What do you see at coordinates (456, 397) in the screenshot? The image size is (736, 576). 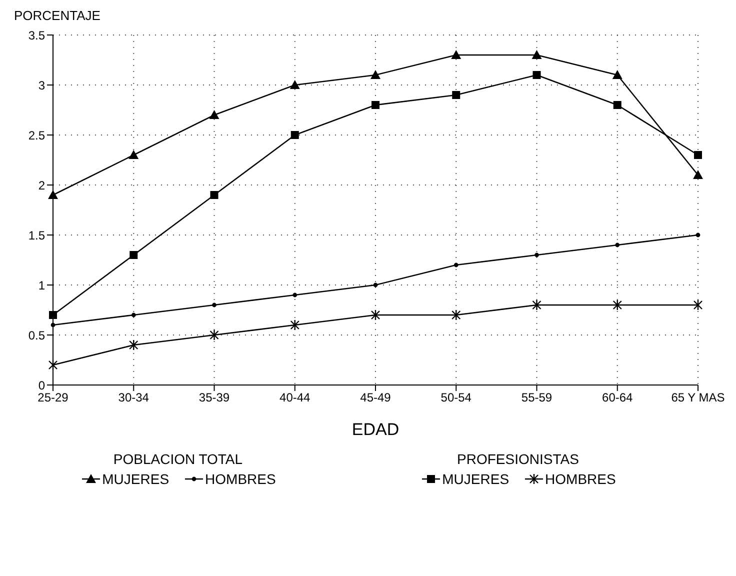 I see `x-tick-label: 50-54` at bounding box center [456, 397].